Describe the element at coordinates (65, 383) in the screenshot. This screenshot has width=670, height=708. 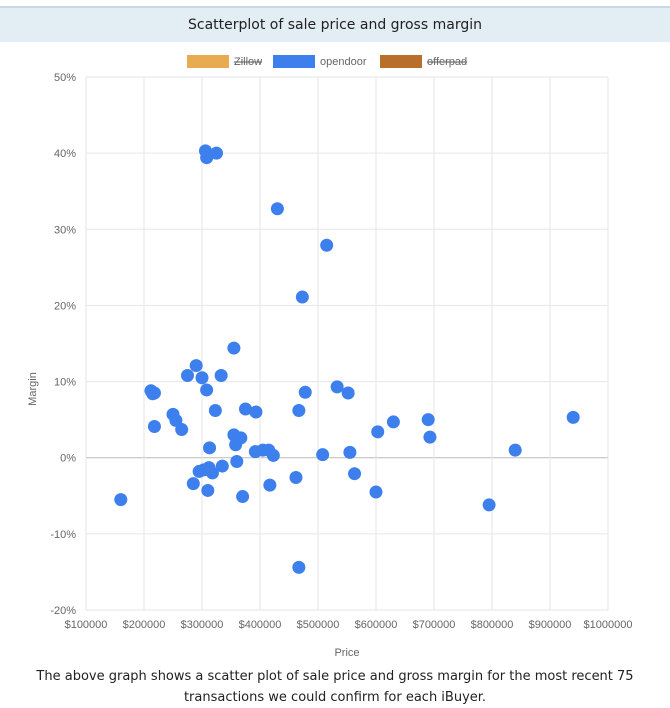
I see `y-tick-label: 10%` at that location.